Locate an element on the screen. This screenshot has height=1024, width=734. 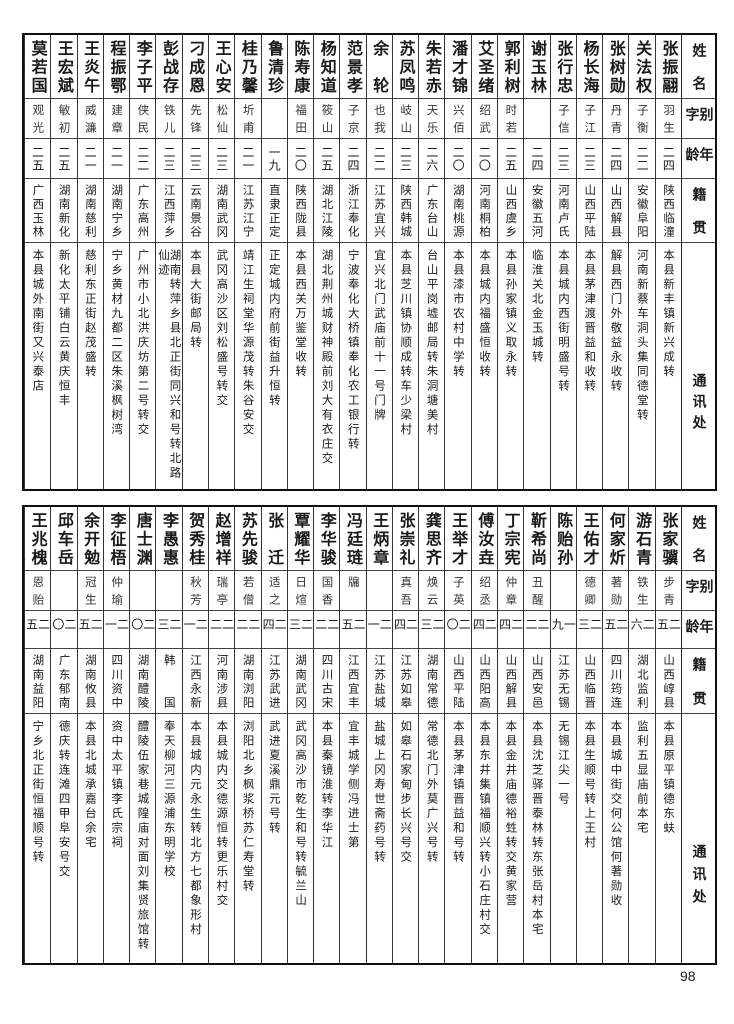
name-cell: 范景孝 is located at coordinates (353, 67).